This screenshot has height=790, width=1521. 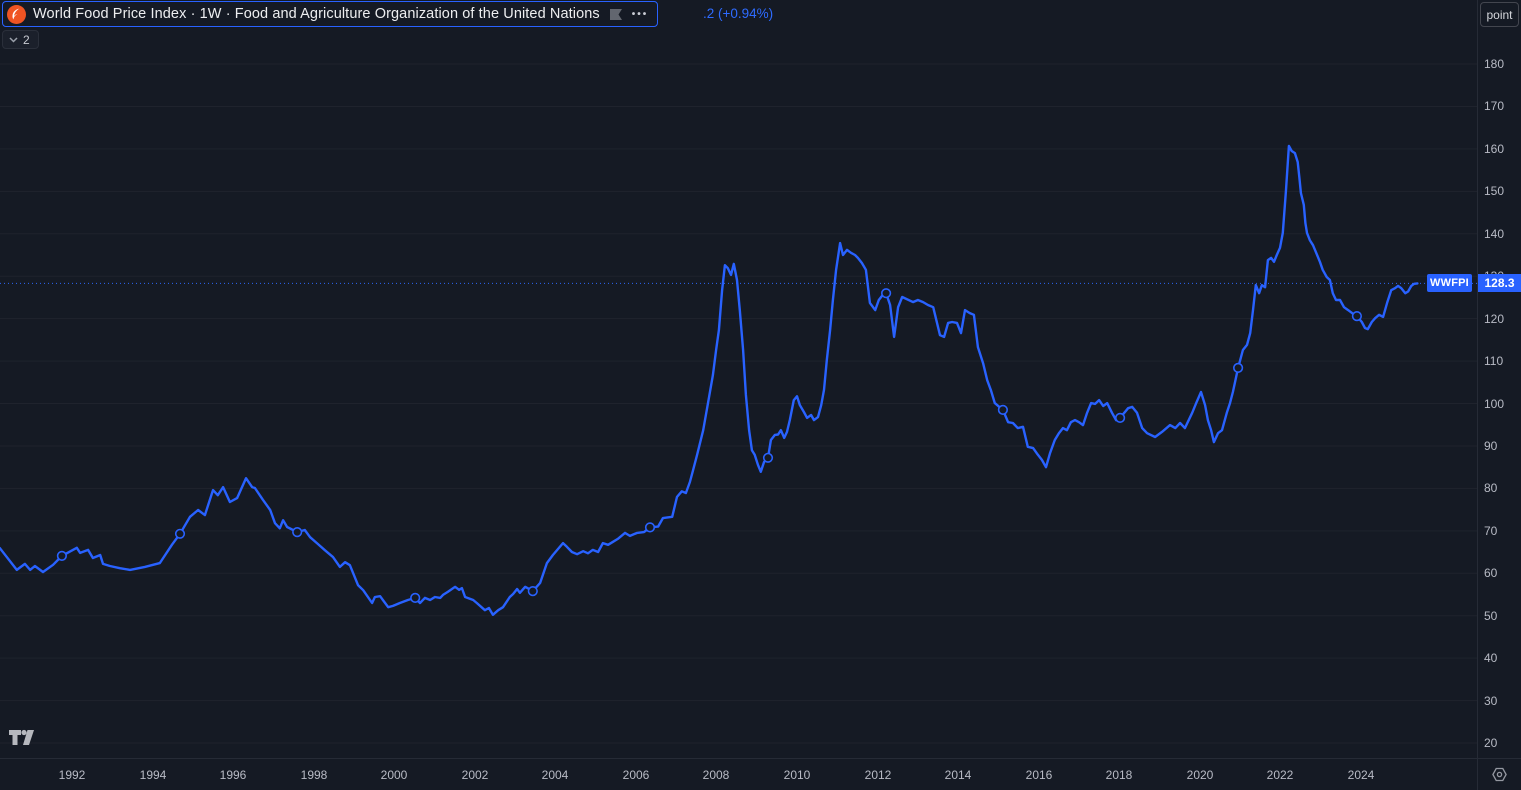 I want to click on collapse-count: 2, so click(x=26, y=39).